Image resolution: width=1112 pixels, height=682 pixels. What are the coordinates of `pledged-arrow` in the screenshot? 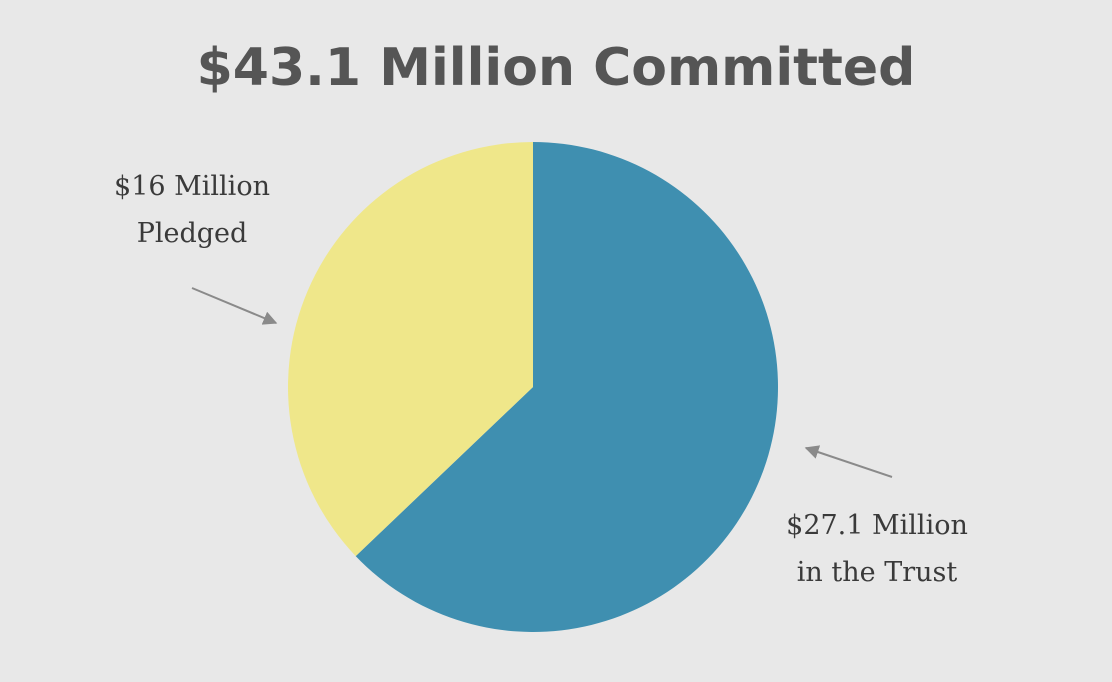 It's located at (234, 306).